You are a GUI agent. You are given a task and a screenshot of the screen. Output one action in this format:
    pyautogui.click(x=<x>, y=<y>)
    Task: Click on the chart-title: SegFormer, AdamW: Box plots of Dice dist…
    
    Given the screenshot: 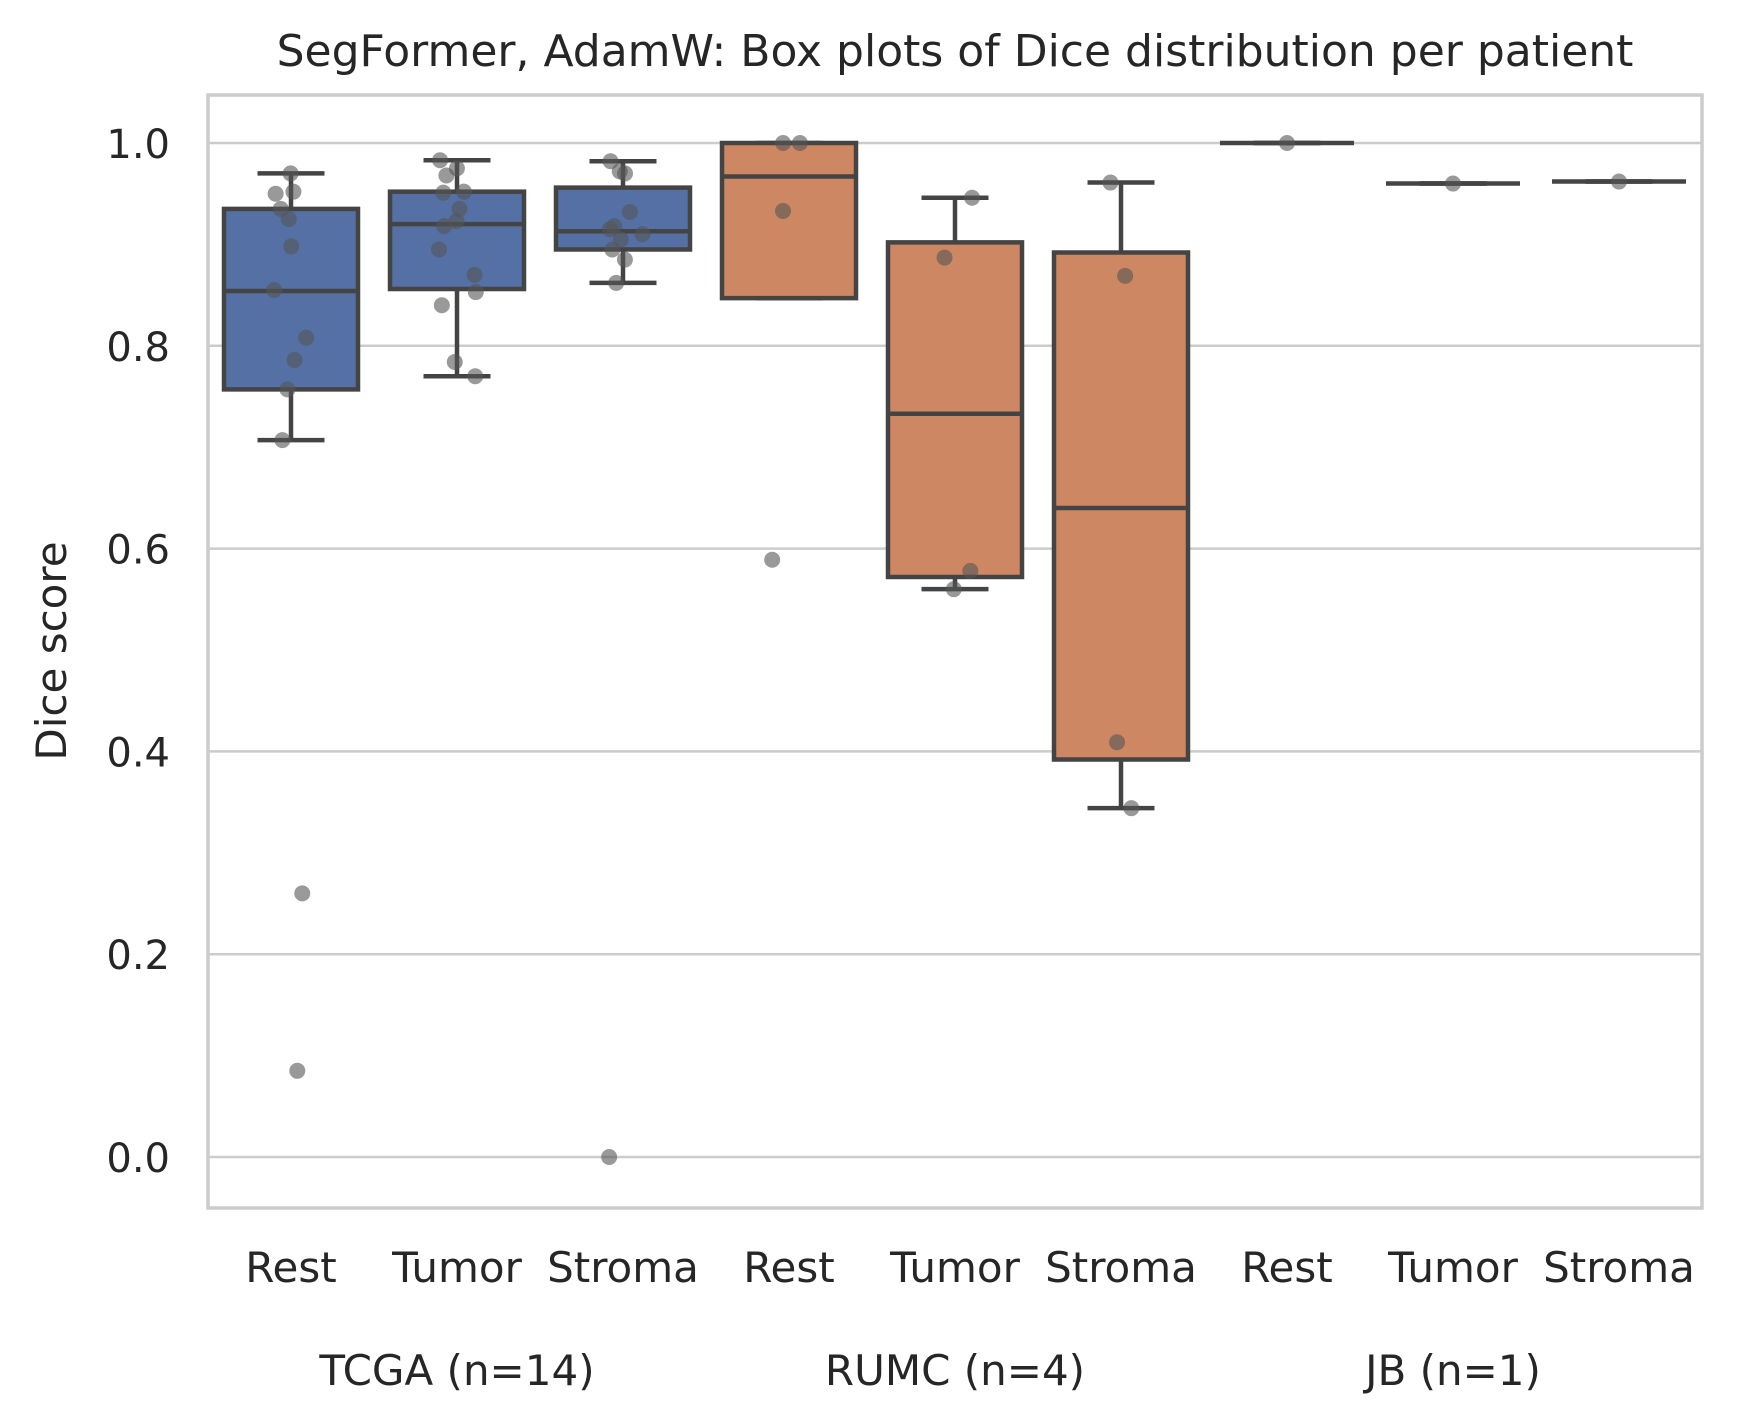 What is the action you would take?
    pyautogui.click(x=955, y=51)
    